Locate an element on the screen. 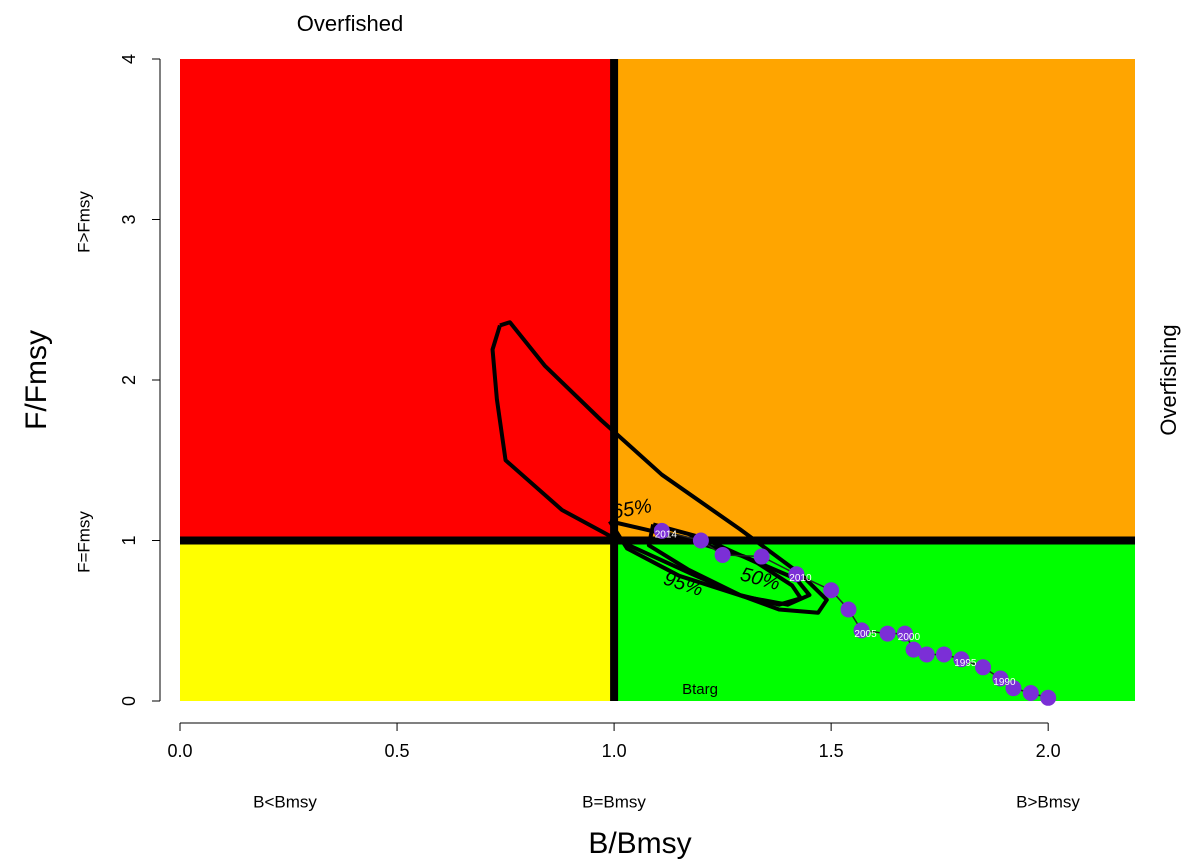  year-label: 2010 is located at coordinates (800, 578).